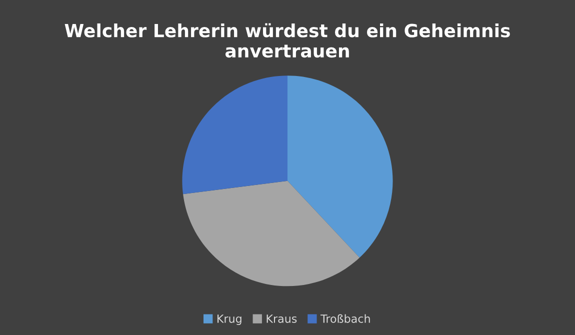 The image size is (575, 335). What do you see at coordinates (281, 318) in the screenshot?
I see `legend-label: Kraus` at bounding box center [281, 318].